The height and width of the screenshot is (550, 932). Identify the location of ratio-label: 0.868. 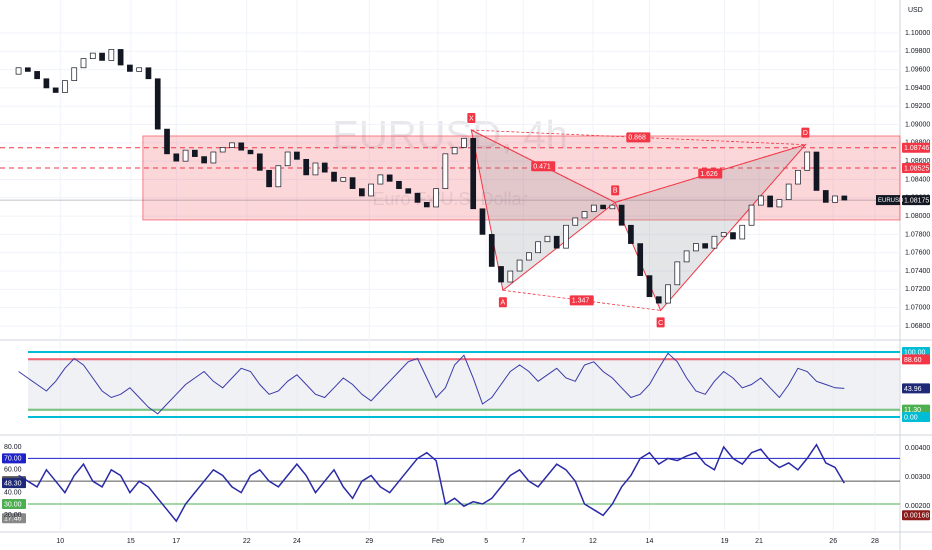
(637, 138).